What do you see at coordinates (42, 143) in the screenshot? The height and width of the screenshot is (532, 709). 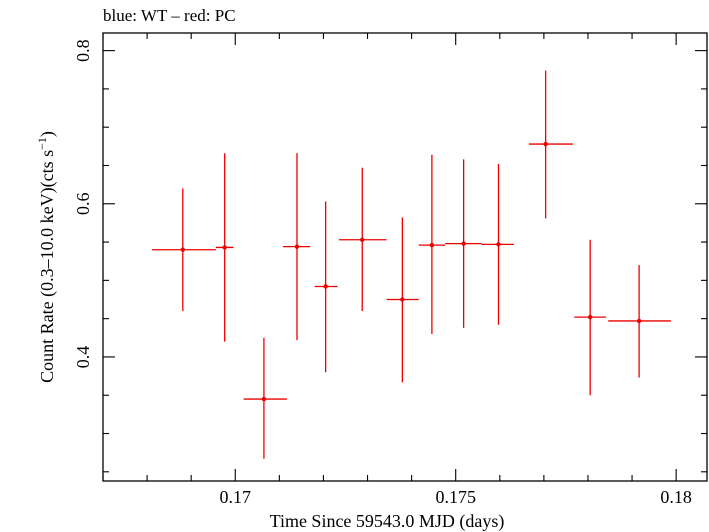 I see `y-axis-label-sup: −1` at bounding box center [42, 143].